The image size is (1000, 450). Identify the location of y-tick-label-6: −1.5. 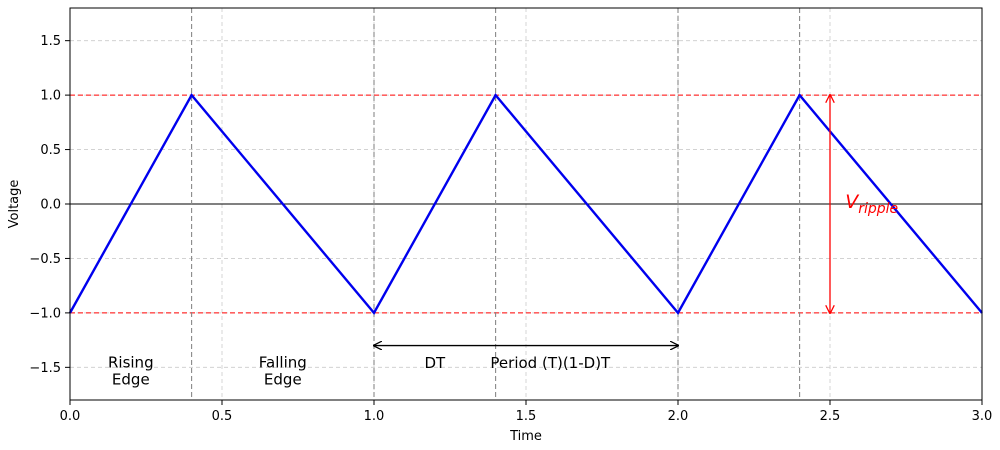
(45, 368).